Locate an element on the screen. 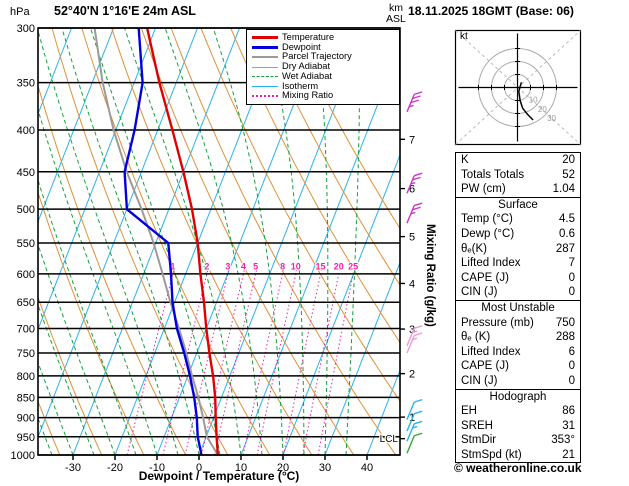  hodograph-unit-label: kt is located at coordinates (464, 36).